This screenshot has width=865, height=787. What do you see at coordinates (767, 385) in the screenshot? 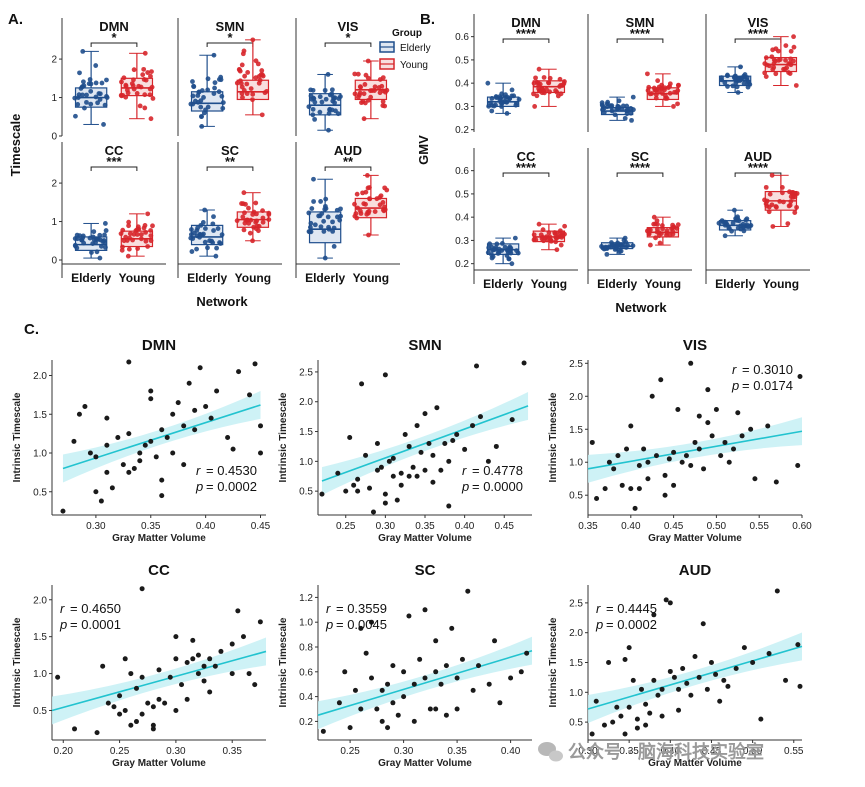
I see `p-value: = 0.0174` at bounding box center [767, 385].